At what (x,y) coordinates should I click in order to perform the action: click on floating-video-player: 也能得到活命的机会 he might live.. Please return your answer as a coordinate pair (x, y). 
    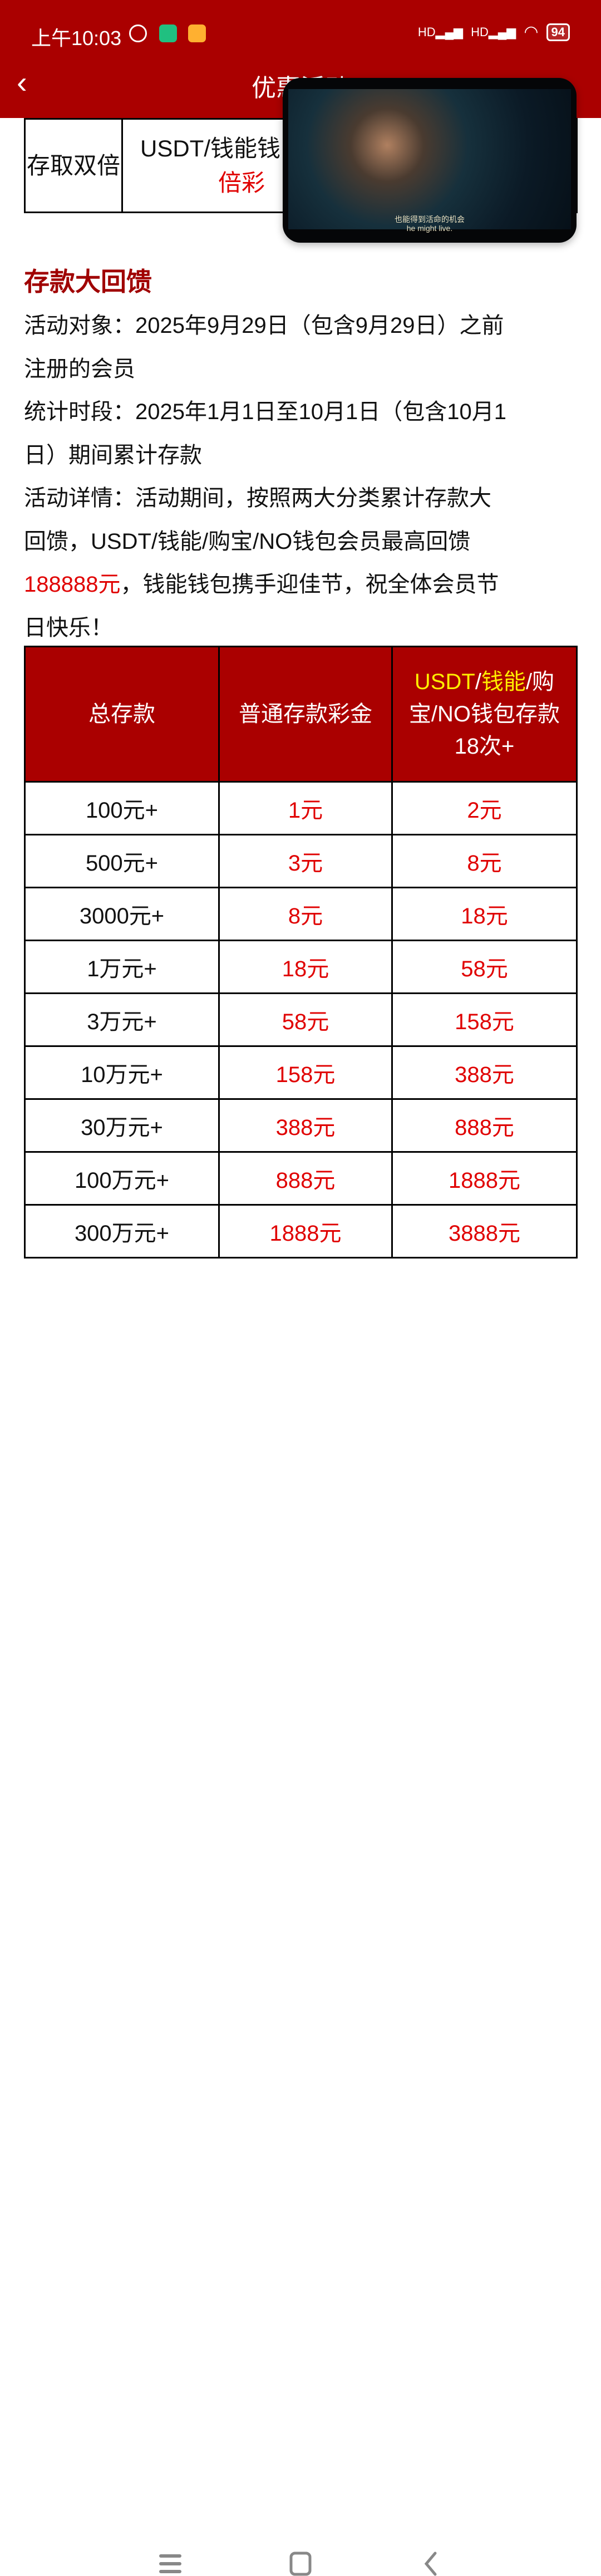
    Looking at the image, I should click on (430, 160).